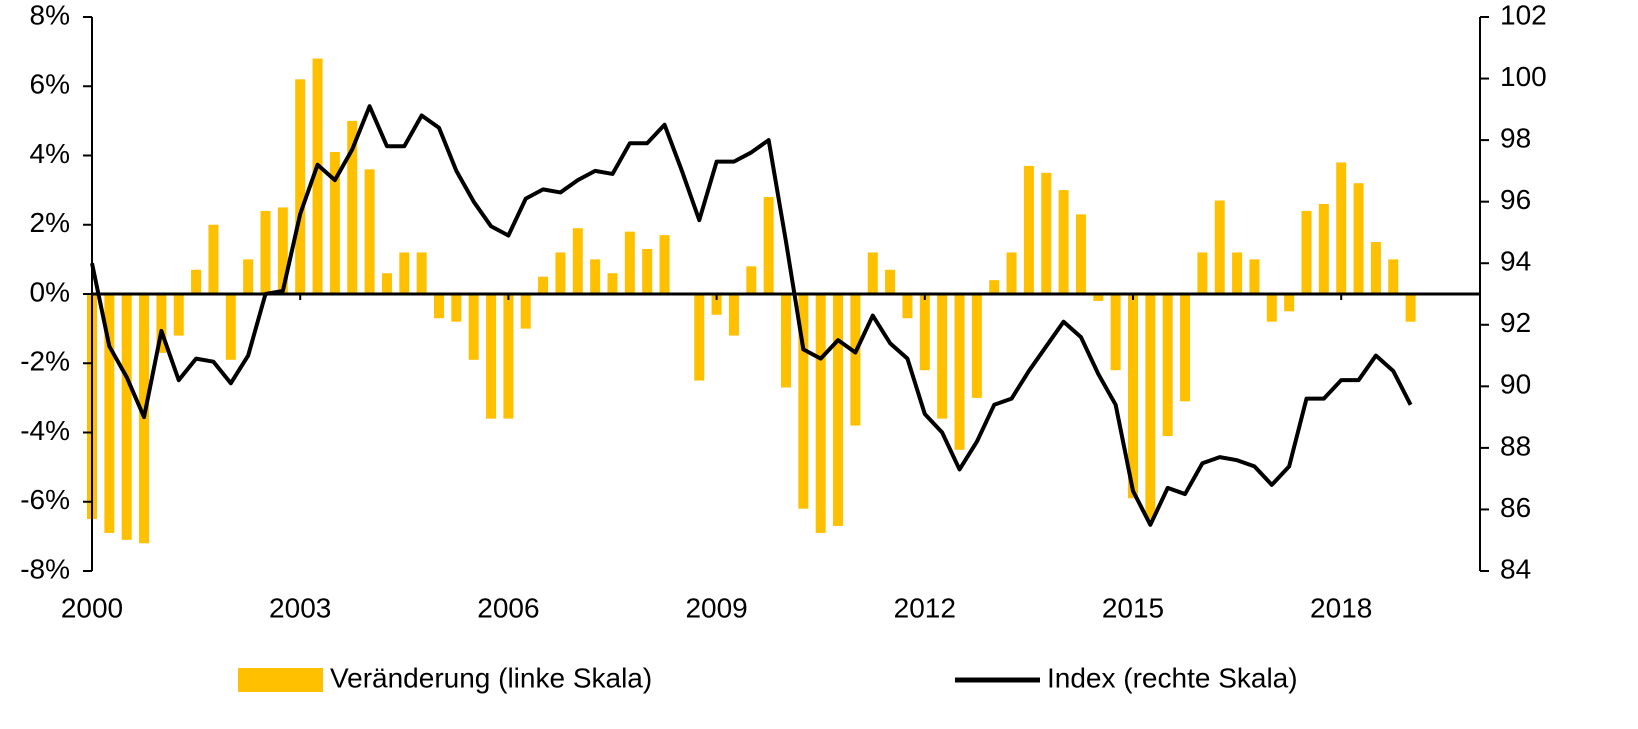 The width and height of the screenshot is (1638, 729). I want to click on y2-tick-label: 84, so click(1515, 568).